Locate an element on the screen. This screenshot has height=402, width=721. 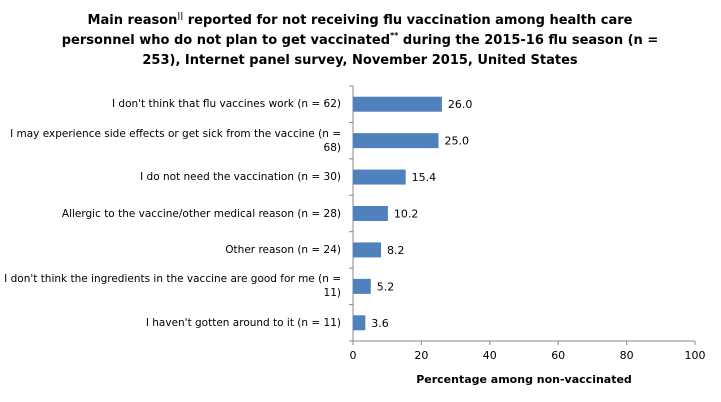
x-tick-label: 60 is located at coordinates (558, 355).